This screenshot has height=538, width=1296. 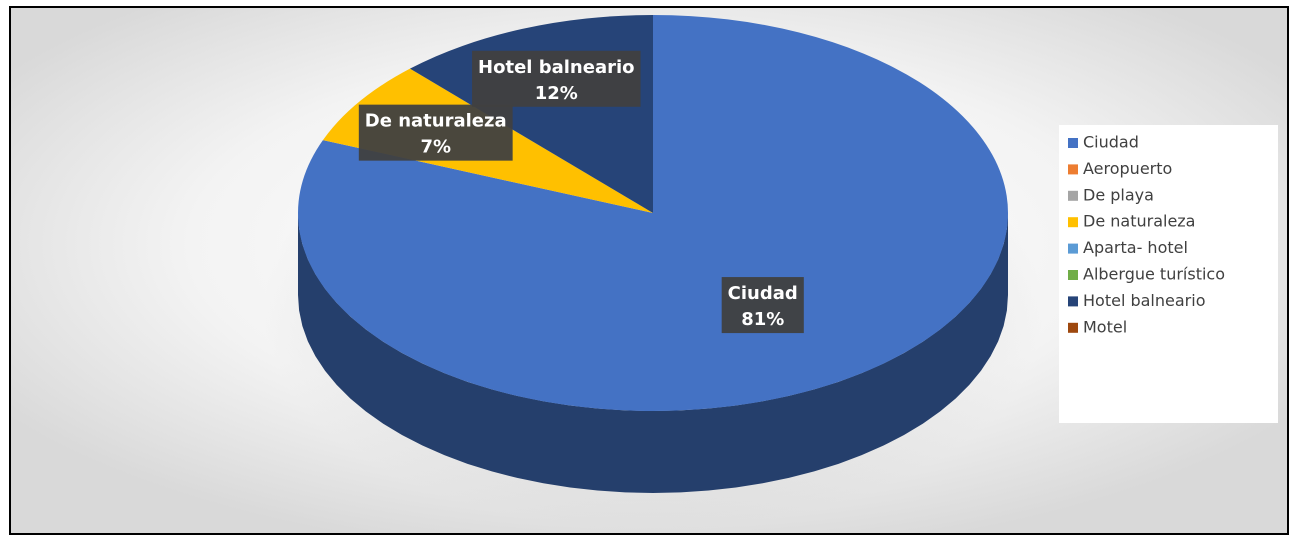 What do you see at coordinates (1135, 247) in the screenshot?
I see `legend-label: Aparta- hotel` at bounding box center [1135, 247].